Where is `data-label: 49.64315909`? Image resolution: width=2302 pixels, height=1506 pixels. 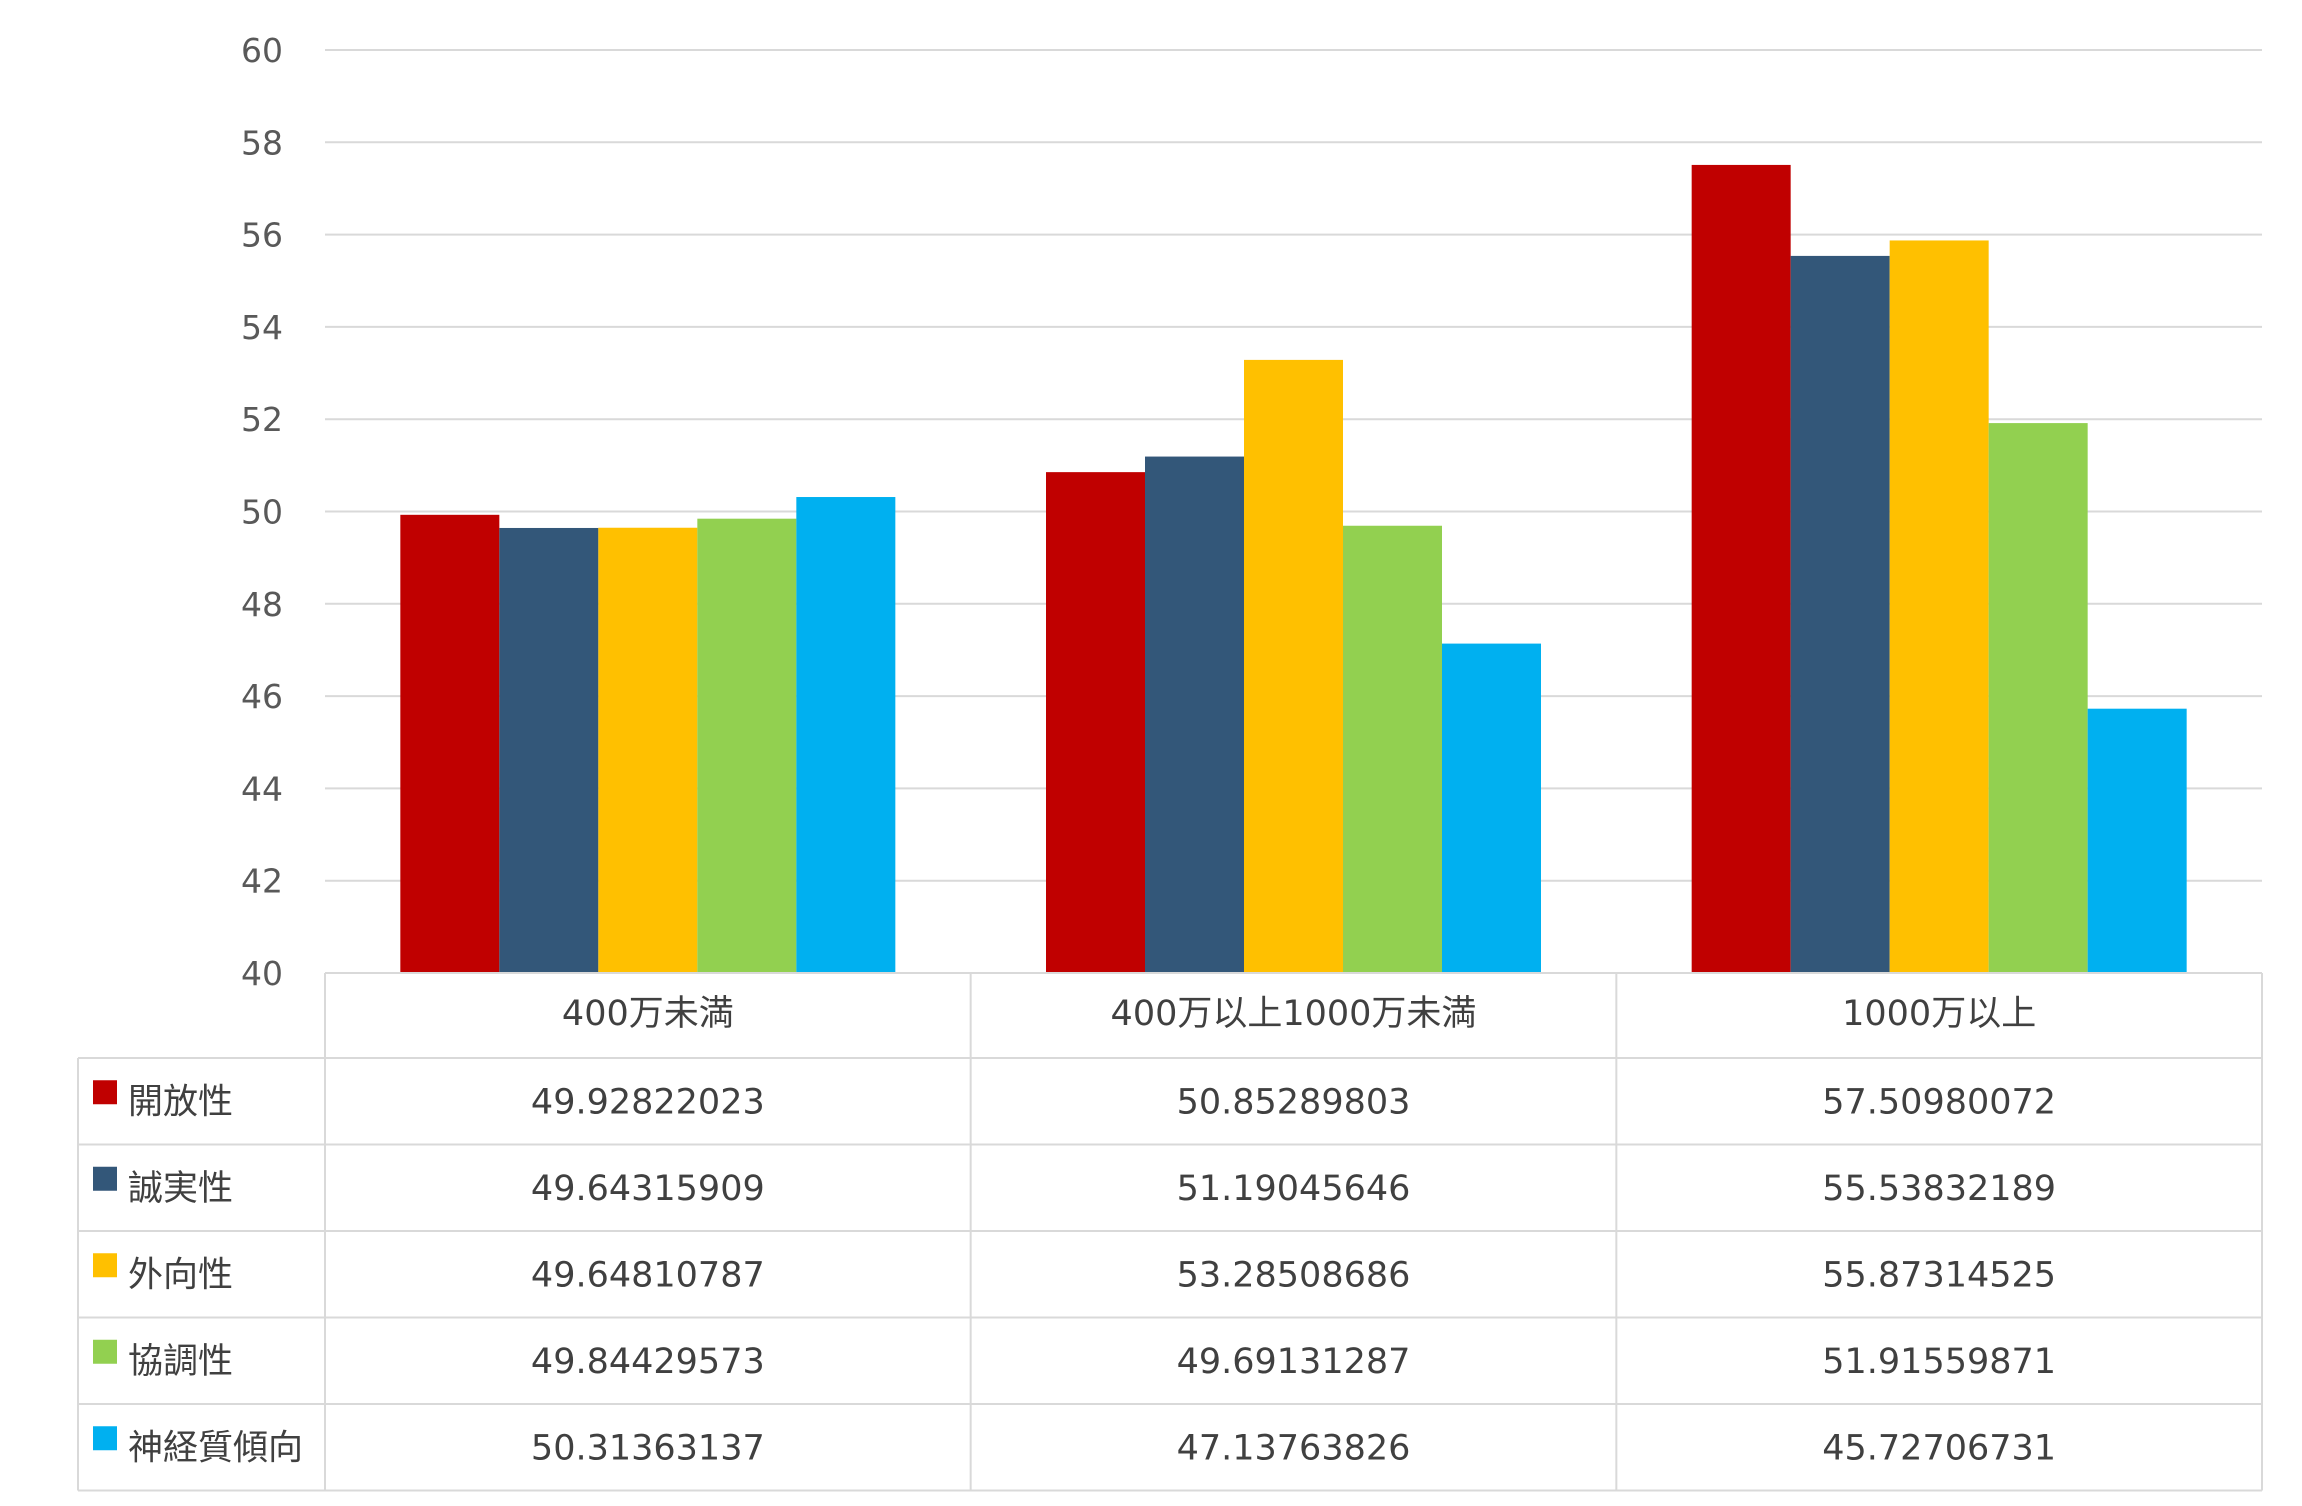 data-label: 49.64315909 is located at coordinates (648, 1189).